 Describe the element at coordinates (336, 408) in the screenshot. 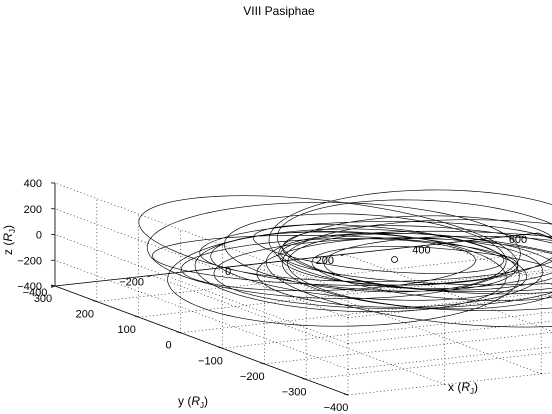

I see `y-tick-label: −400` at that location.